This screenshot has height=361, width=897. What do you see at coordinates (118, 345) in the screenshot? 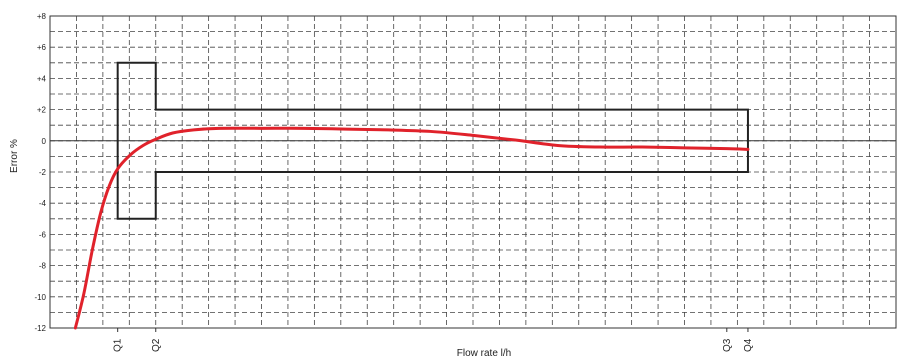
I see `flow-marker-label: Q1` at bounding box center [118, 345].